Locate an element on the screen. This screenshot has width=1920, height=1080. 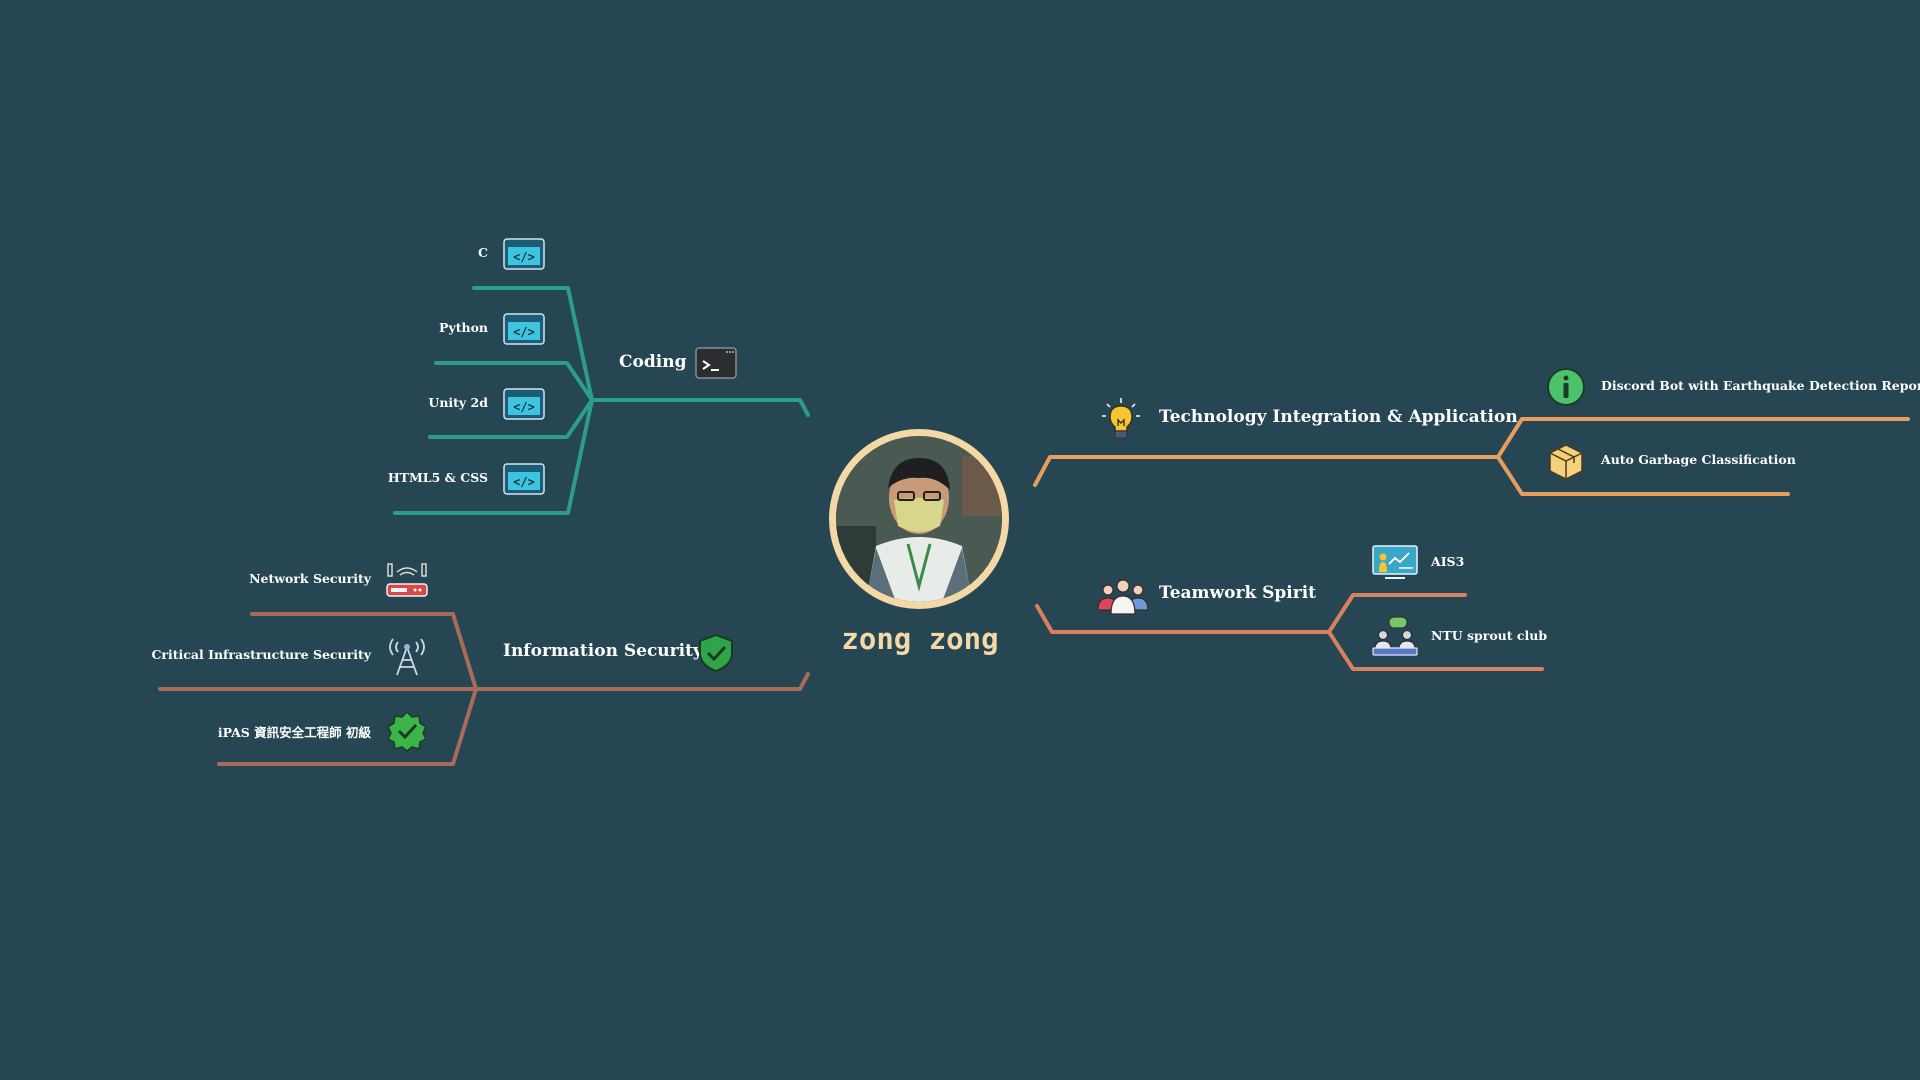
security-item-infra-label: Critical Infrastructure Security is located at coordinates (261, 654).